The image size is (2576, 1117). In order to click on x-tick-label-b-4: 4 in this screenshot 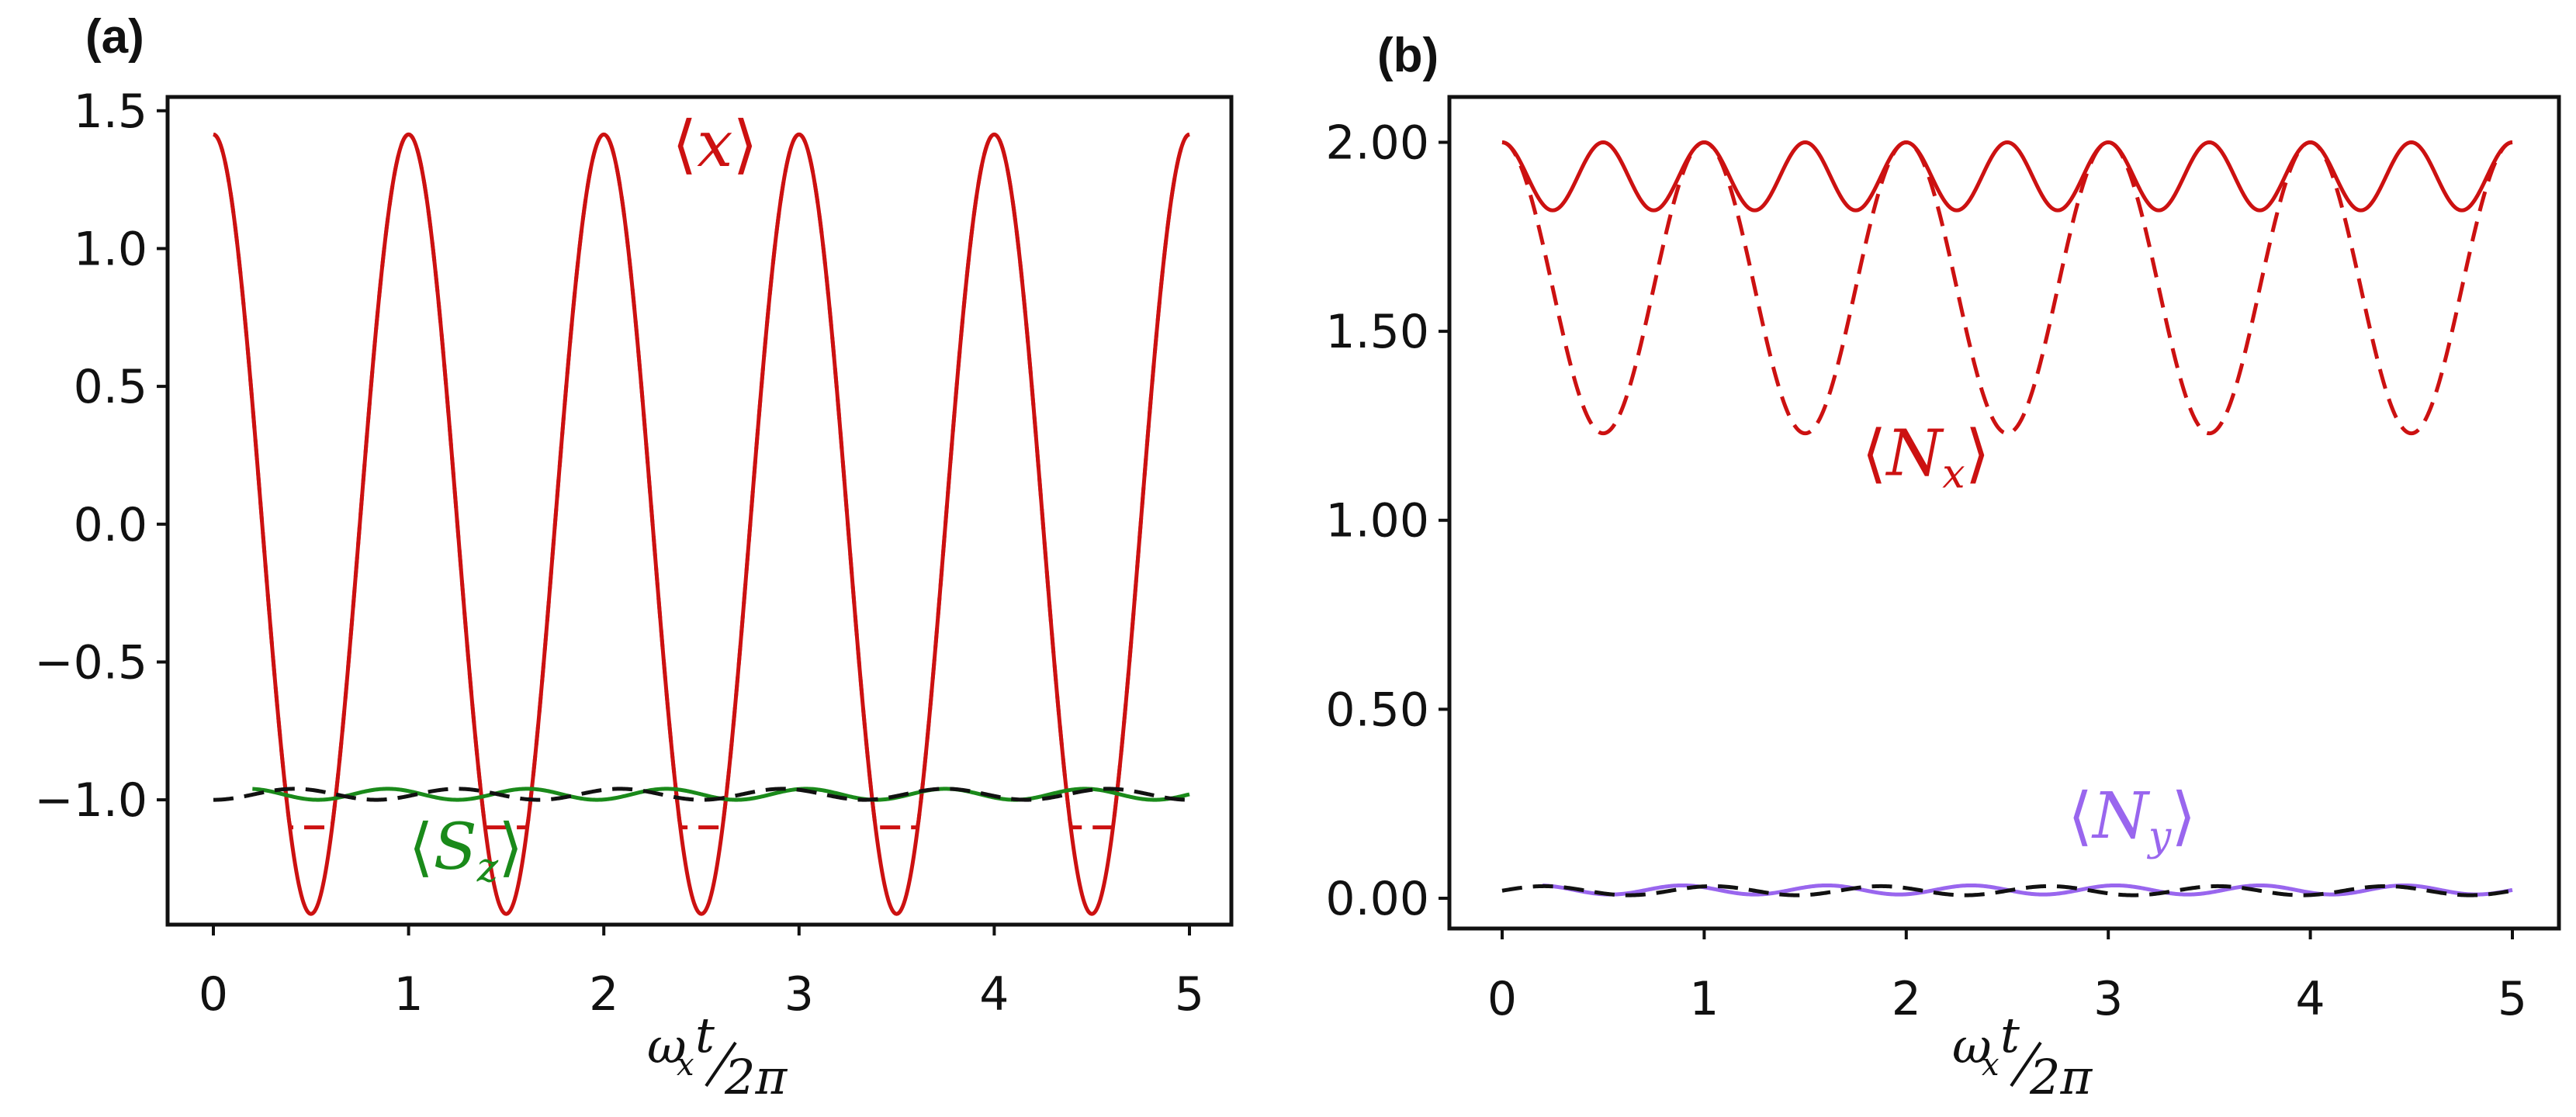, I will do `click(2310, 999)`.